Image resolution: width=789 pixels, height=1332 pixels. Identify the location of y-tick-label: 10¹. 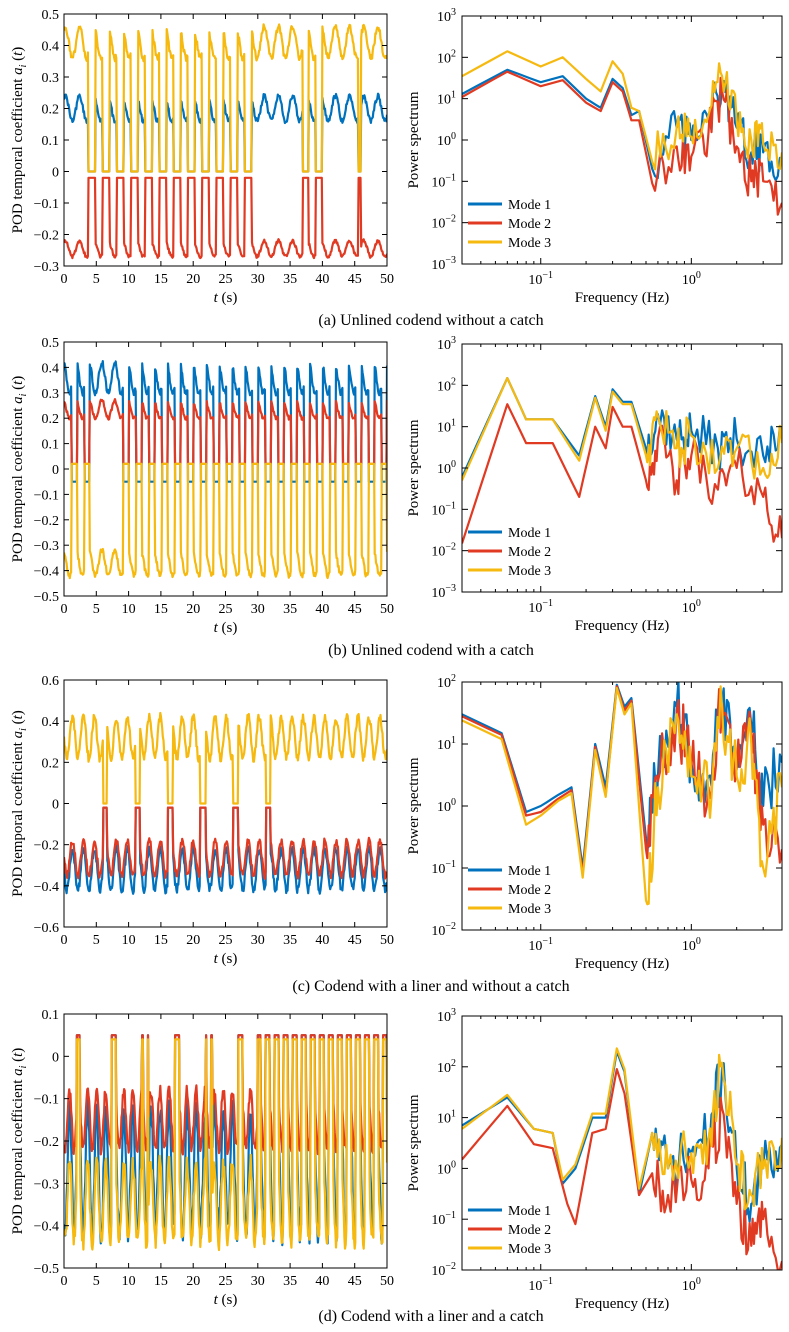
(446, 1118).